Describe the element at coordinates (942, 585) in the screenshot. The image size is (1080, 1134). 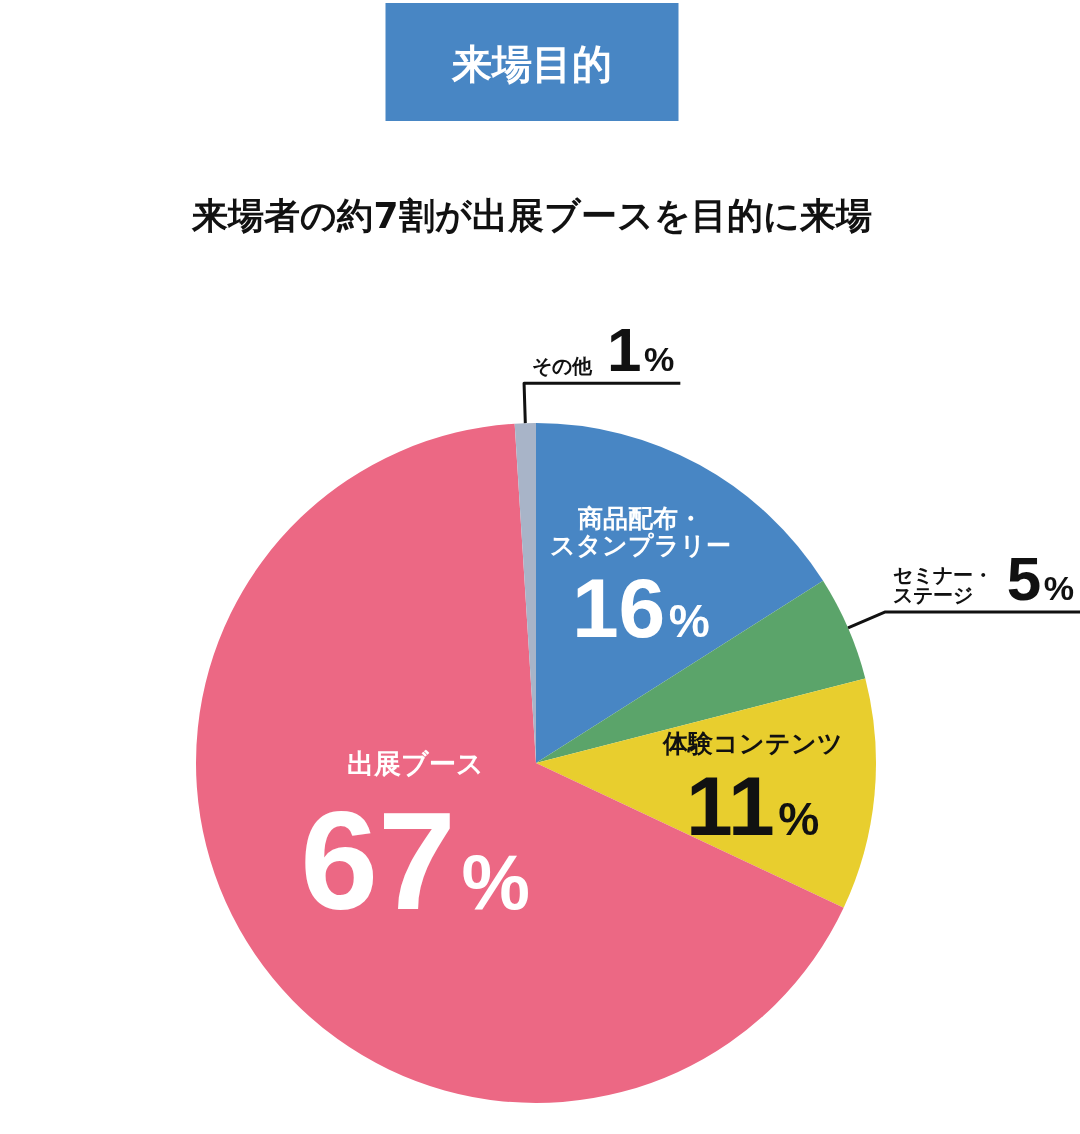
I see `slice-label: セミナー・ステージ` at that location.